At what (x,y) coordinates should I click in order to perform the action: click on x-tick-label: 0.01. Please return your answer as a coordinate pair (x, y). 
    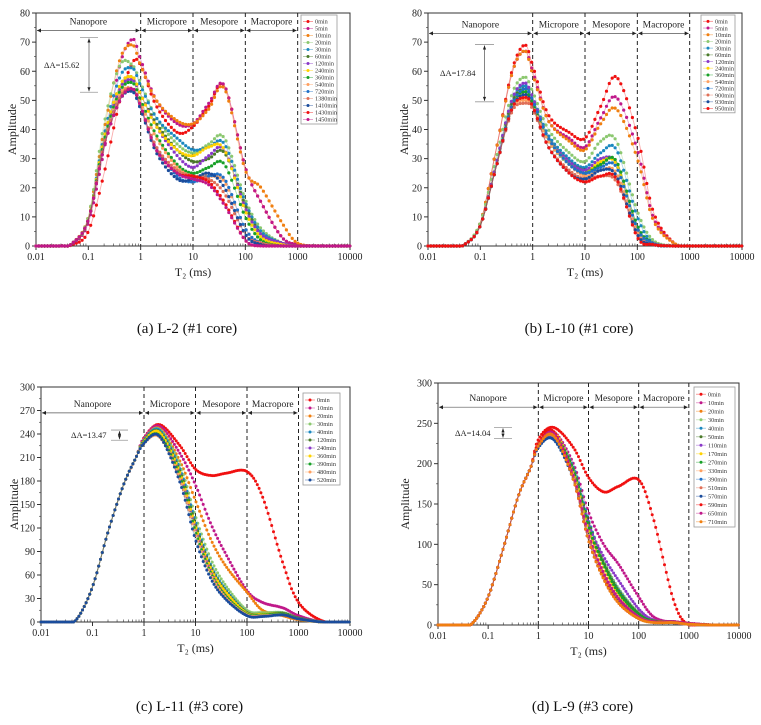
    Looking at the image, I should click on (36, 257).